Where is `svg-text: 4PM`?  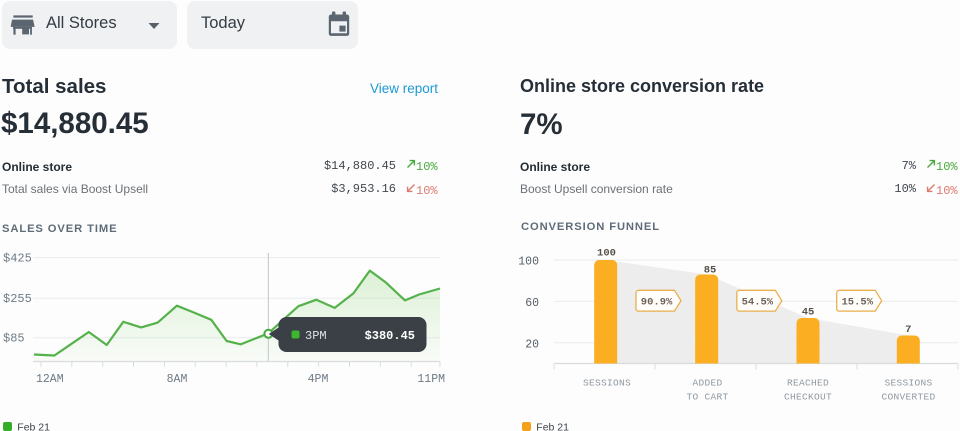 svg-text: 4PM is located at coordinates (318, 379).